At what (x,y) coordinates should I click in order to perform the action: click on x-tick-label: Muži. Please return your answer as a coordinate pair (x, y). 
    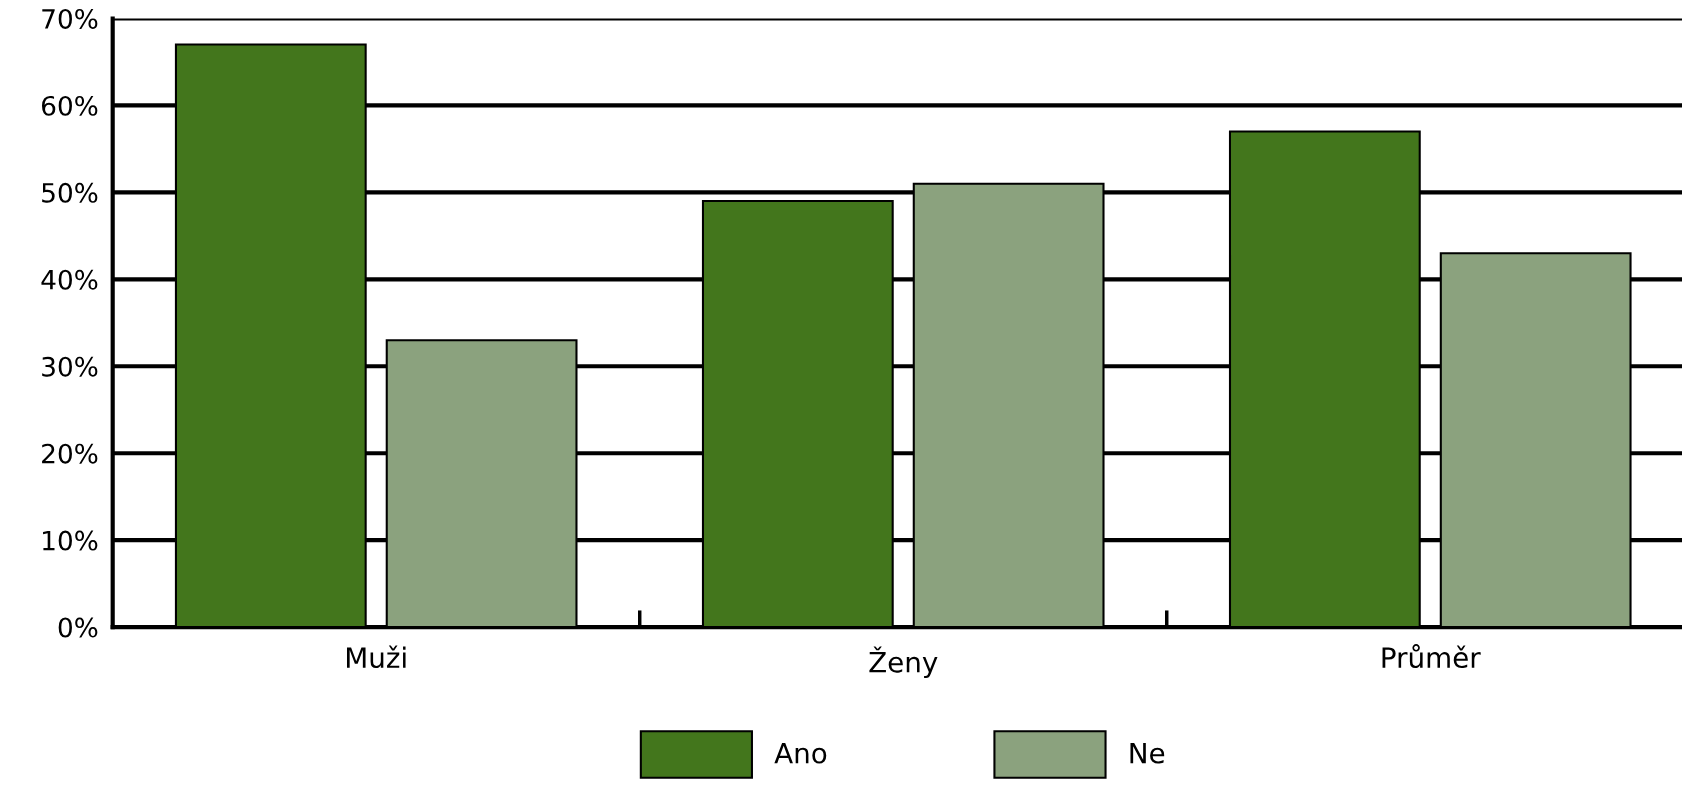
    Looking at the image, I should click on (376, 657).